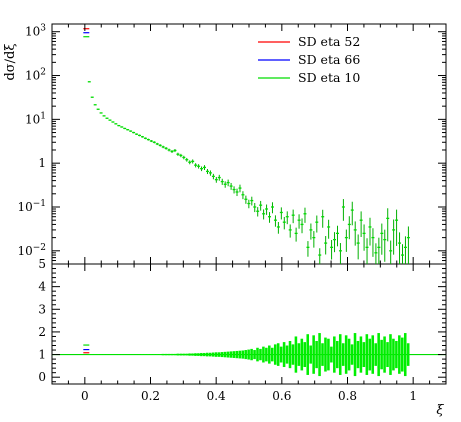 This screenshot has height=422, width=461. I want to click on x-tick-label: 1, so click(413, 396).